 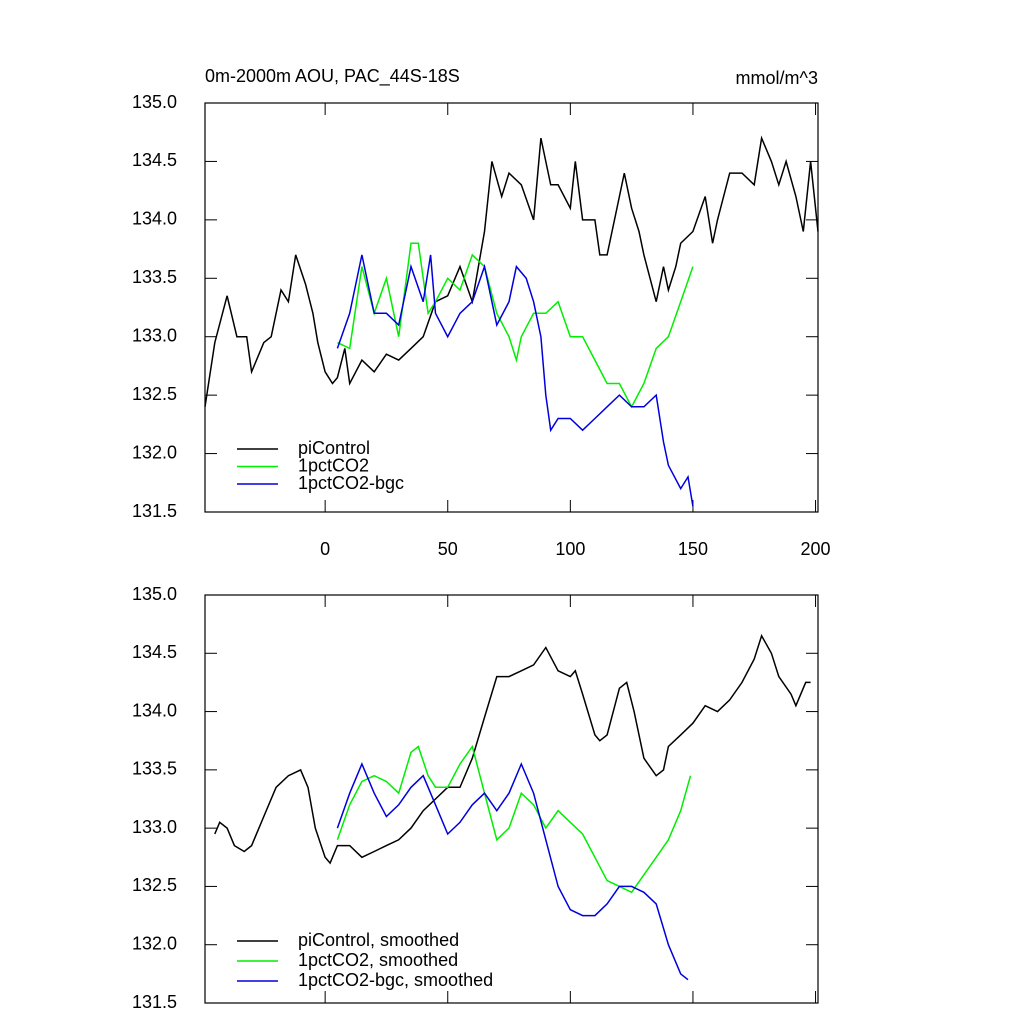 I want to click on legend-label: piControl, smoothed, so click(x=378, y=940).